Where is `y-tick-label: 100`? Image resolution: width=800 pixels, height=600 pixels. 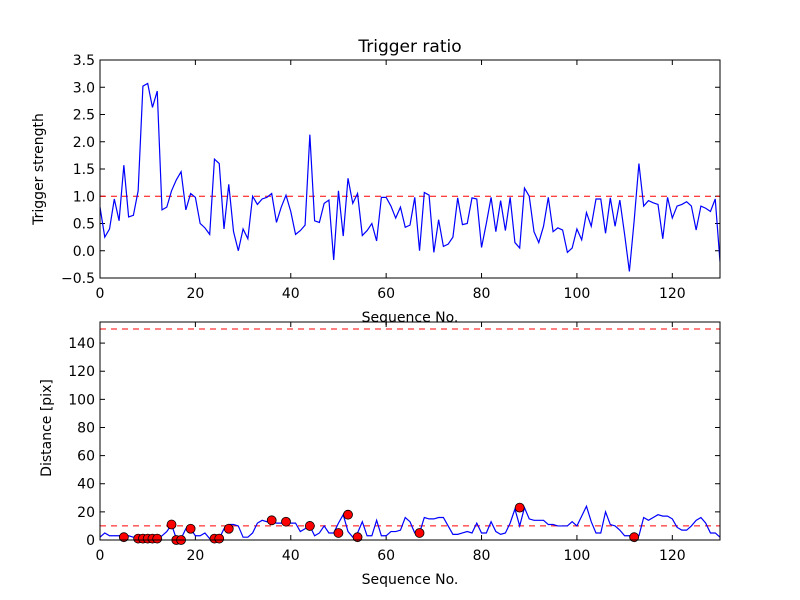
y-tick-label: 100 is located at coordinates (81, 400).